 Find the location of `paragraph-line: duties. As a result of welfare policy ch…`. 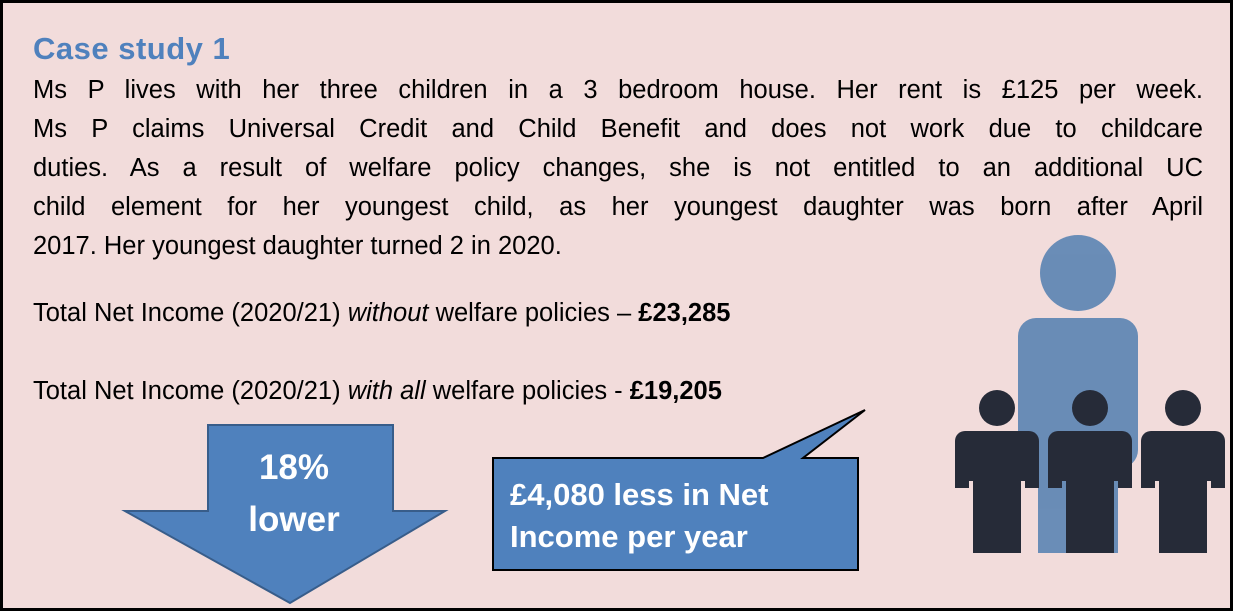

paragraph-line: duties. As a result of welfare policy ch… is located at coordinates (618, 168).